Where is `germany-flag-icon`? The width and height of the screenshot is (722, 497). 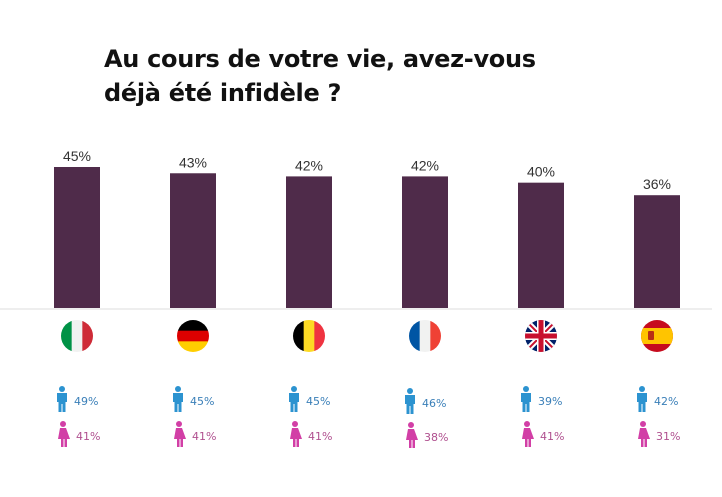 germany-flag-icon is located at coordinates (193, 336).